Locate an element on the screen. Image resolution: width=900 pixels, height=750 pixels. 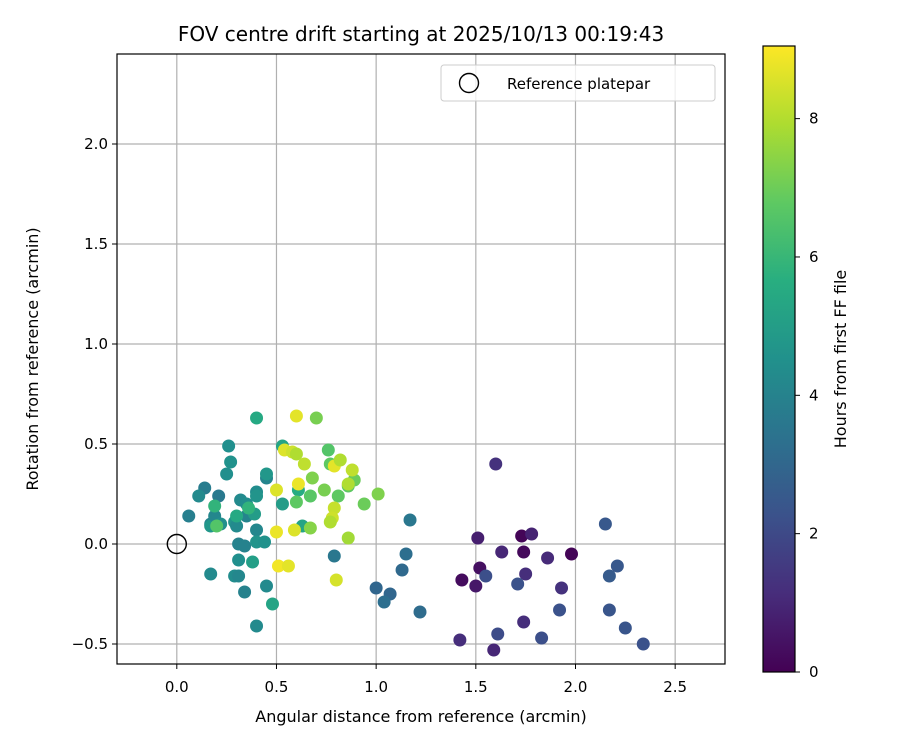
colorbar-tick-label: 6 is located at coordinates (814, 257).